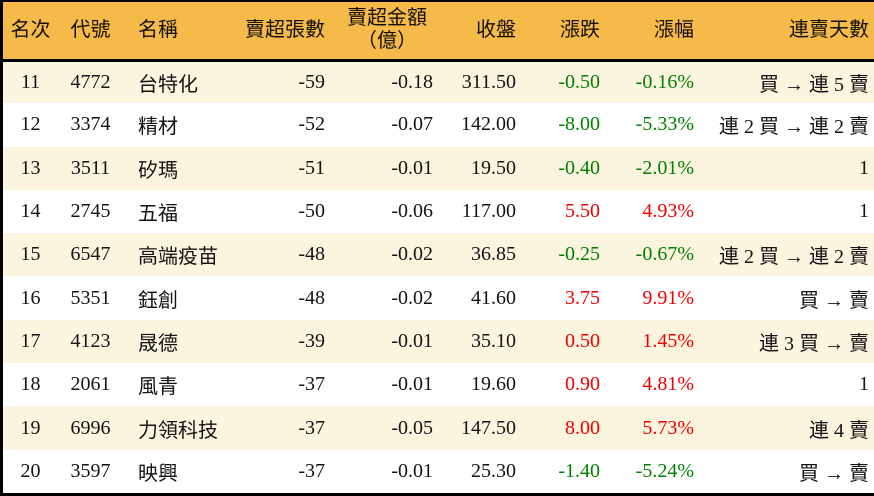 This screenshot has height=496, width=874. What do you see at coordinates (30, 81) in the screenshot?
I see `cell-rank: 11` at bounding box center [30, 81].